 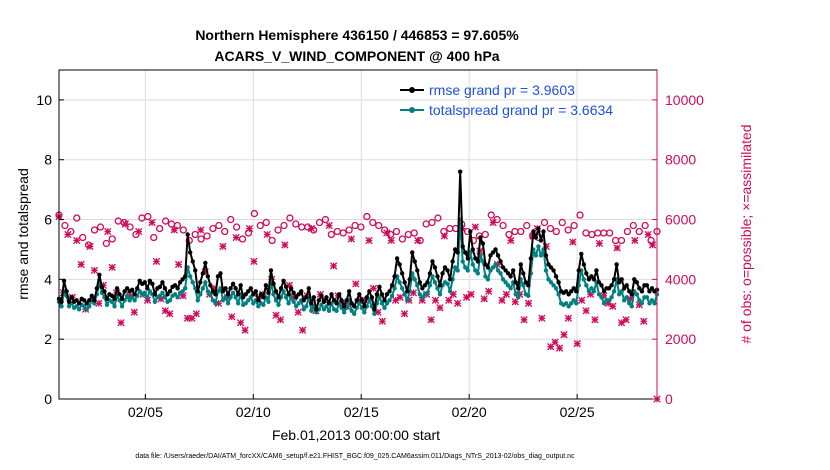 I want to click on chart-subtitle: ACARS_V_WIND_COMPONENT @ 400 hPa, so click(x=356, y=56).